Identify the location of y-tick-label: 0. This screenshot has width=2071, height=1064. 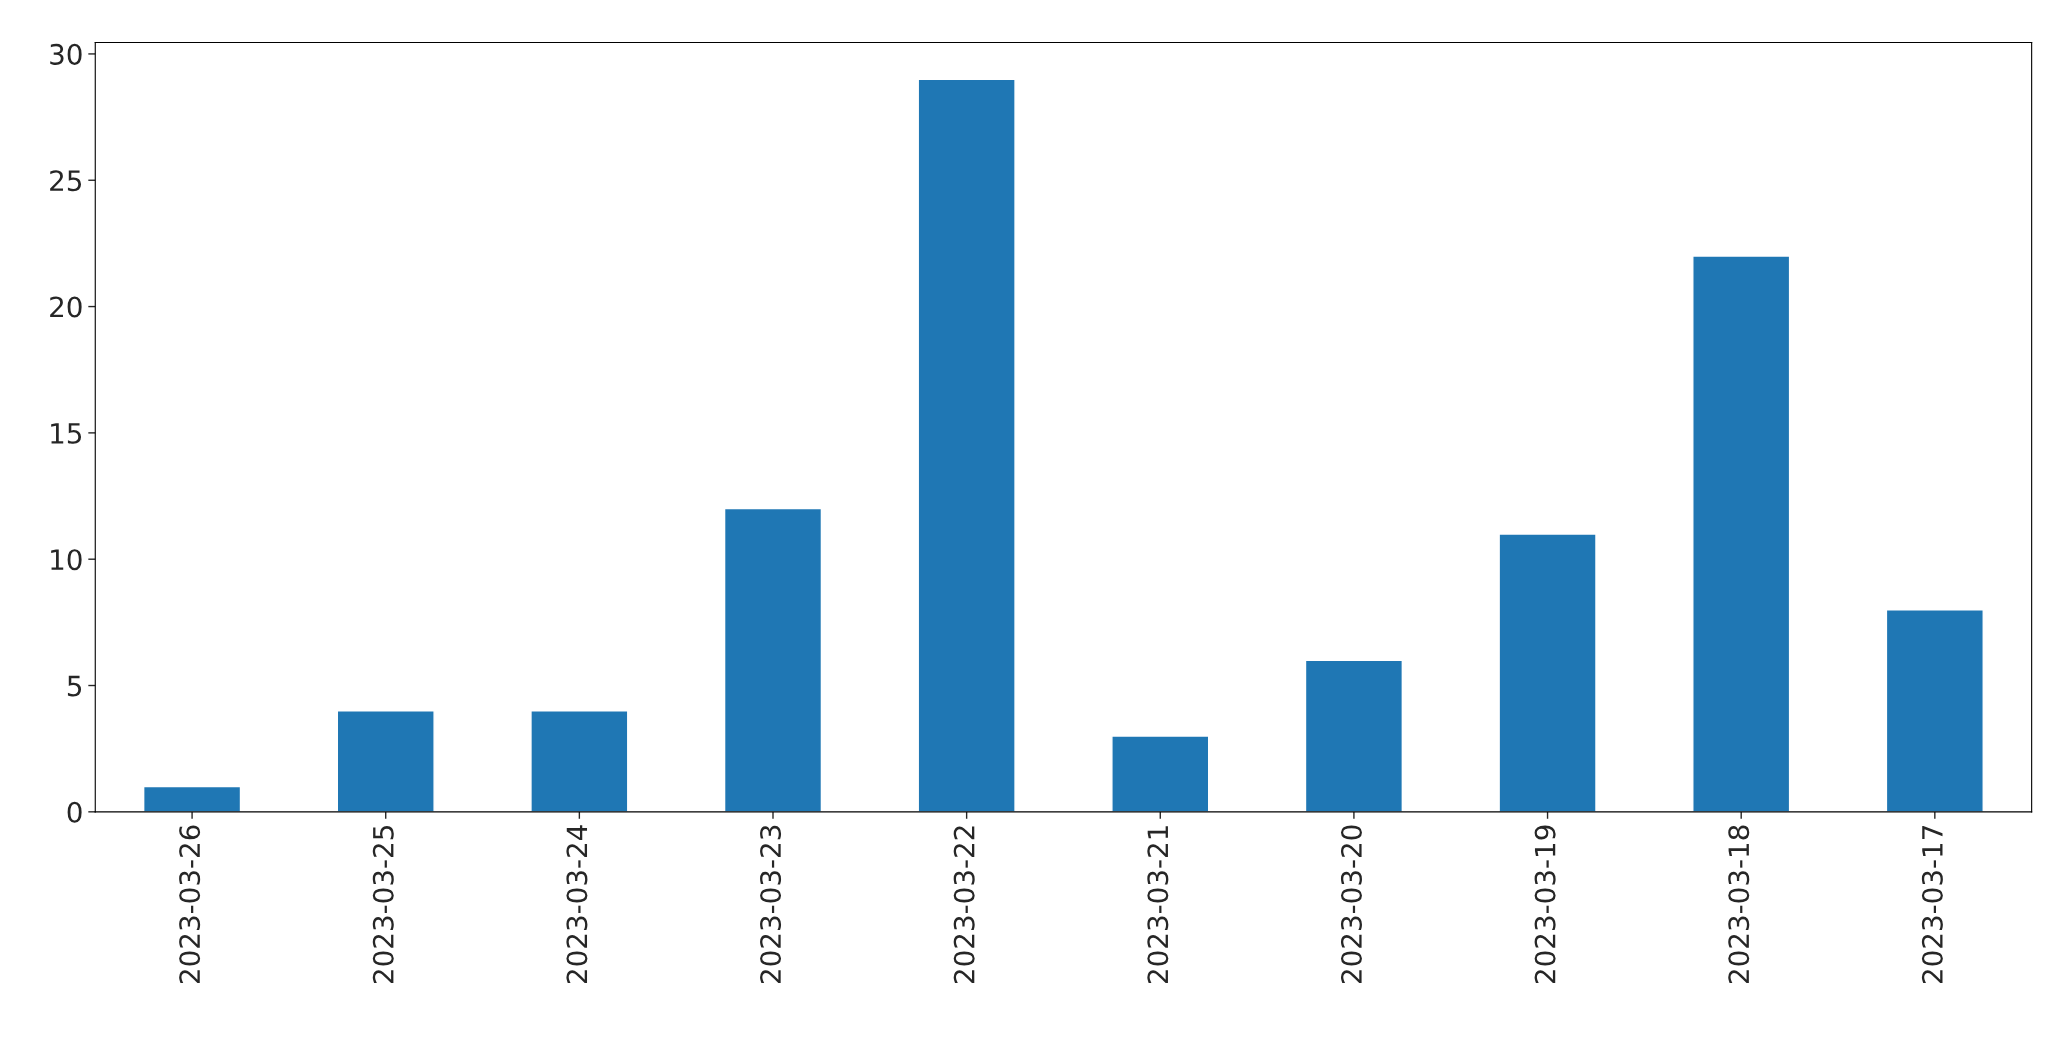
(74, 812).